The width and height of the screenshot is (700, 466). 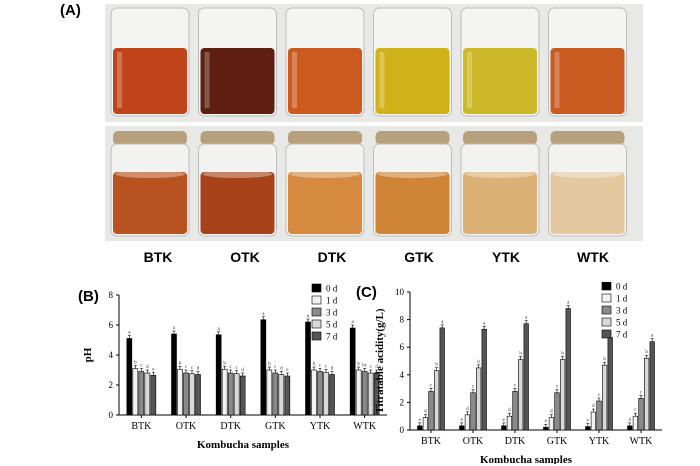 What do you see at coordinates (526, 459) in the screenshot?
I see `x-axis-label: Kombucha samples` at bounding box center [526, 459].